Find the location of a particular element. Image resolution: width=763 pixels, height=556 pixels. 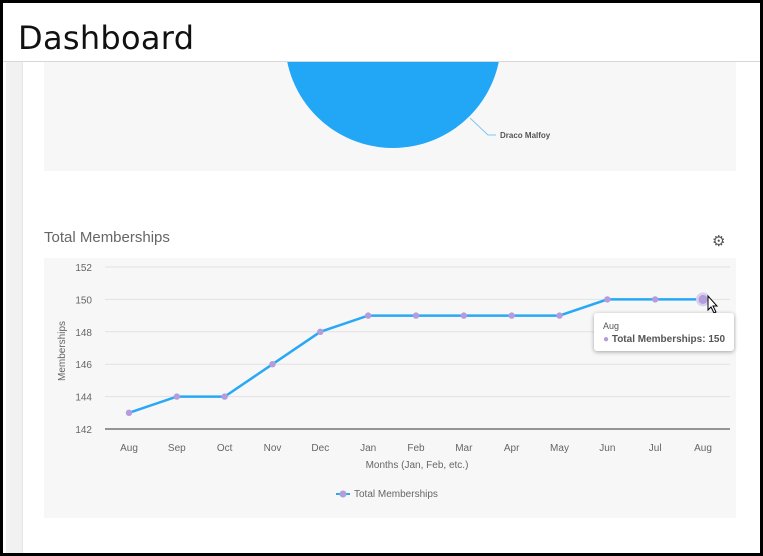

x-tick-label: Feb is located at coordinates (416, 448).